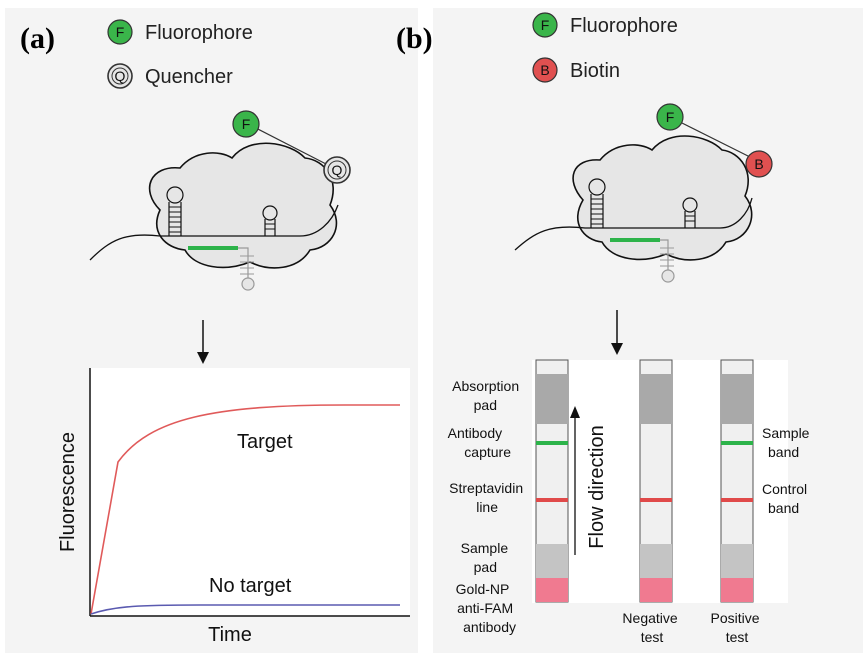 The image size is (865, 659). Describe the element at coordinates (199, 33) in the screenshot. I see `legend-a-fluor-text: Fluorophore` at that location.